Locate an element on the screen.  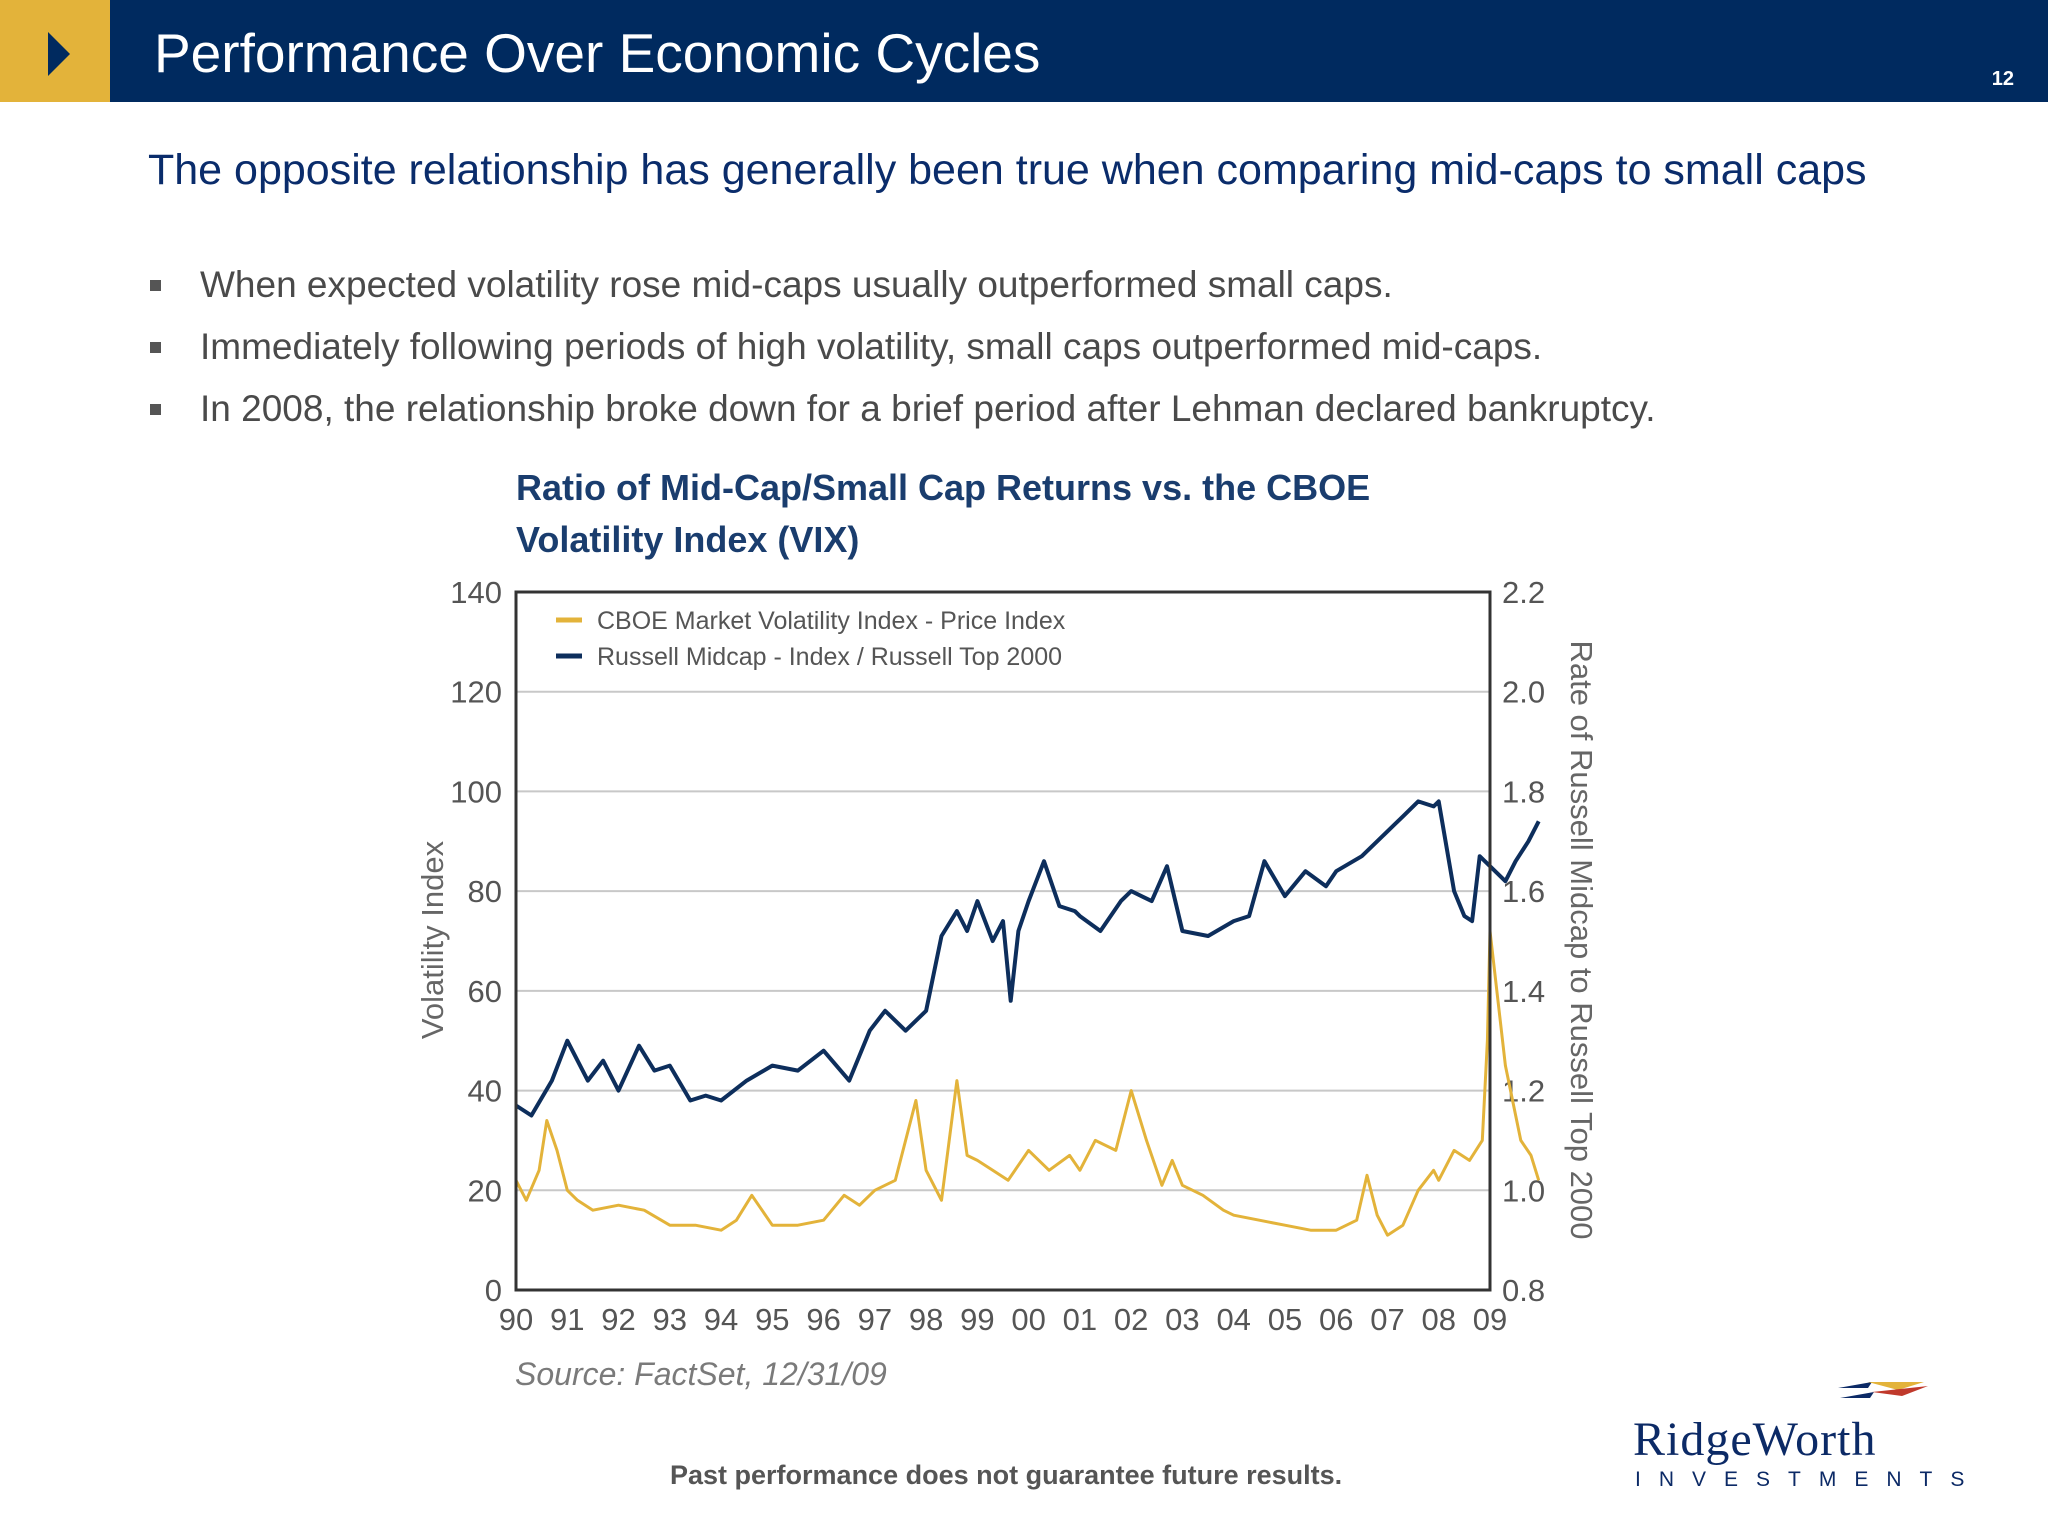
logo-subtext: INVESTMENTS is located at coordinates (1809, 1479).